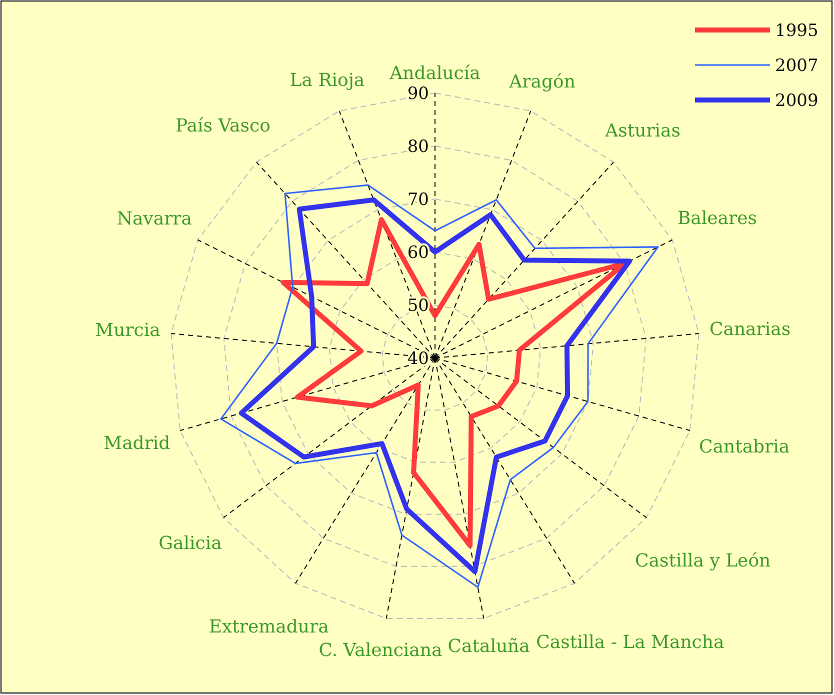  What do you see at coordinates (796, 30) in the screenshot?
I see `legend-label: 1995` at bounding box center [796, 30].